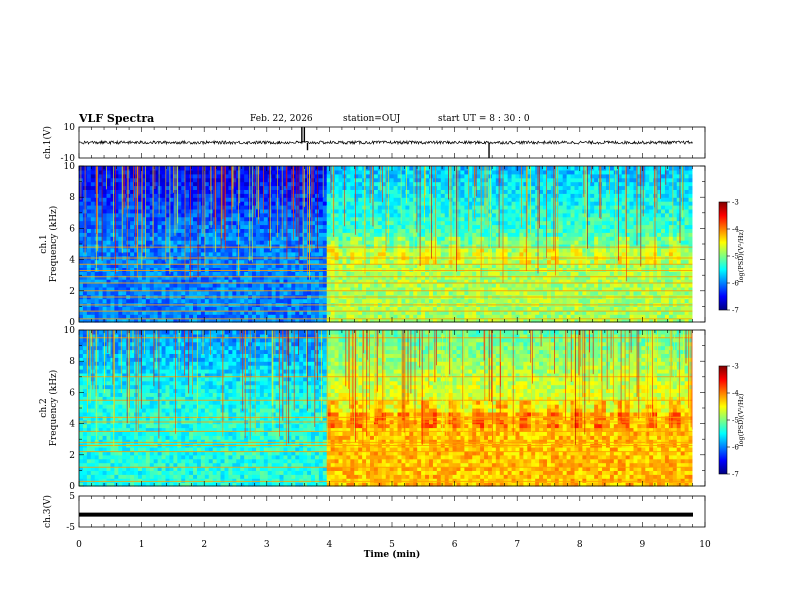 This screenshot has width=792, height=612. What do you see at coordinates (47, 511) in the screenshot?
I see `y-axis-label: ch.3(V)` at bounding box center [47, 511].